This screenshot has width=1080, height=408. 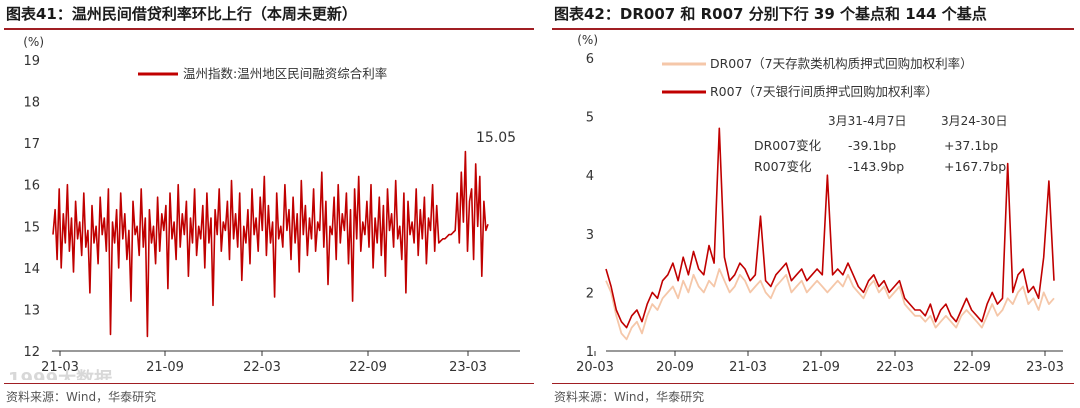 I want to click on y-tick-label: 3, so click(x=590, y=235).